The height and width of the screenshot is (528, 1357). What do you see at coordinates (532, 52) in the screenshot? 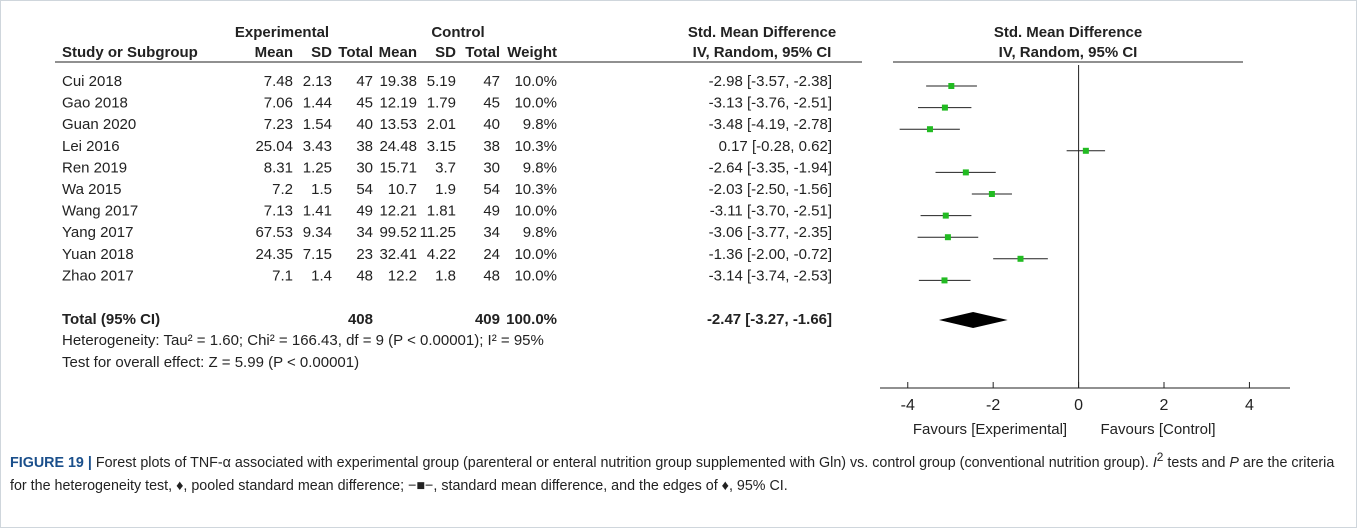
I see `text: Weight` at bounding box center [532, 52].